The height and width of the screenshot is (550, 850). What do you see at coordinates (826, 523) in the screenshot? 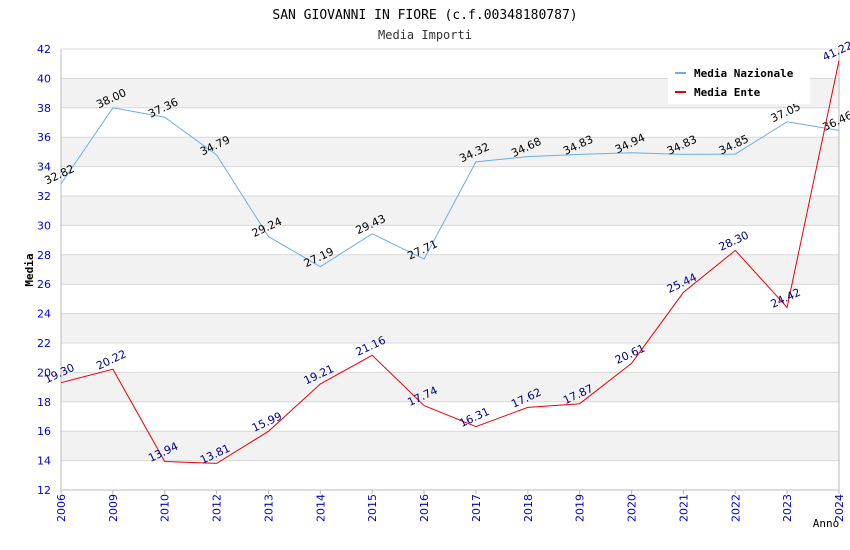
I see `x-axis-label: Anno` at bounding box center [826, 523].